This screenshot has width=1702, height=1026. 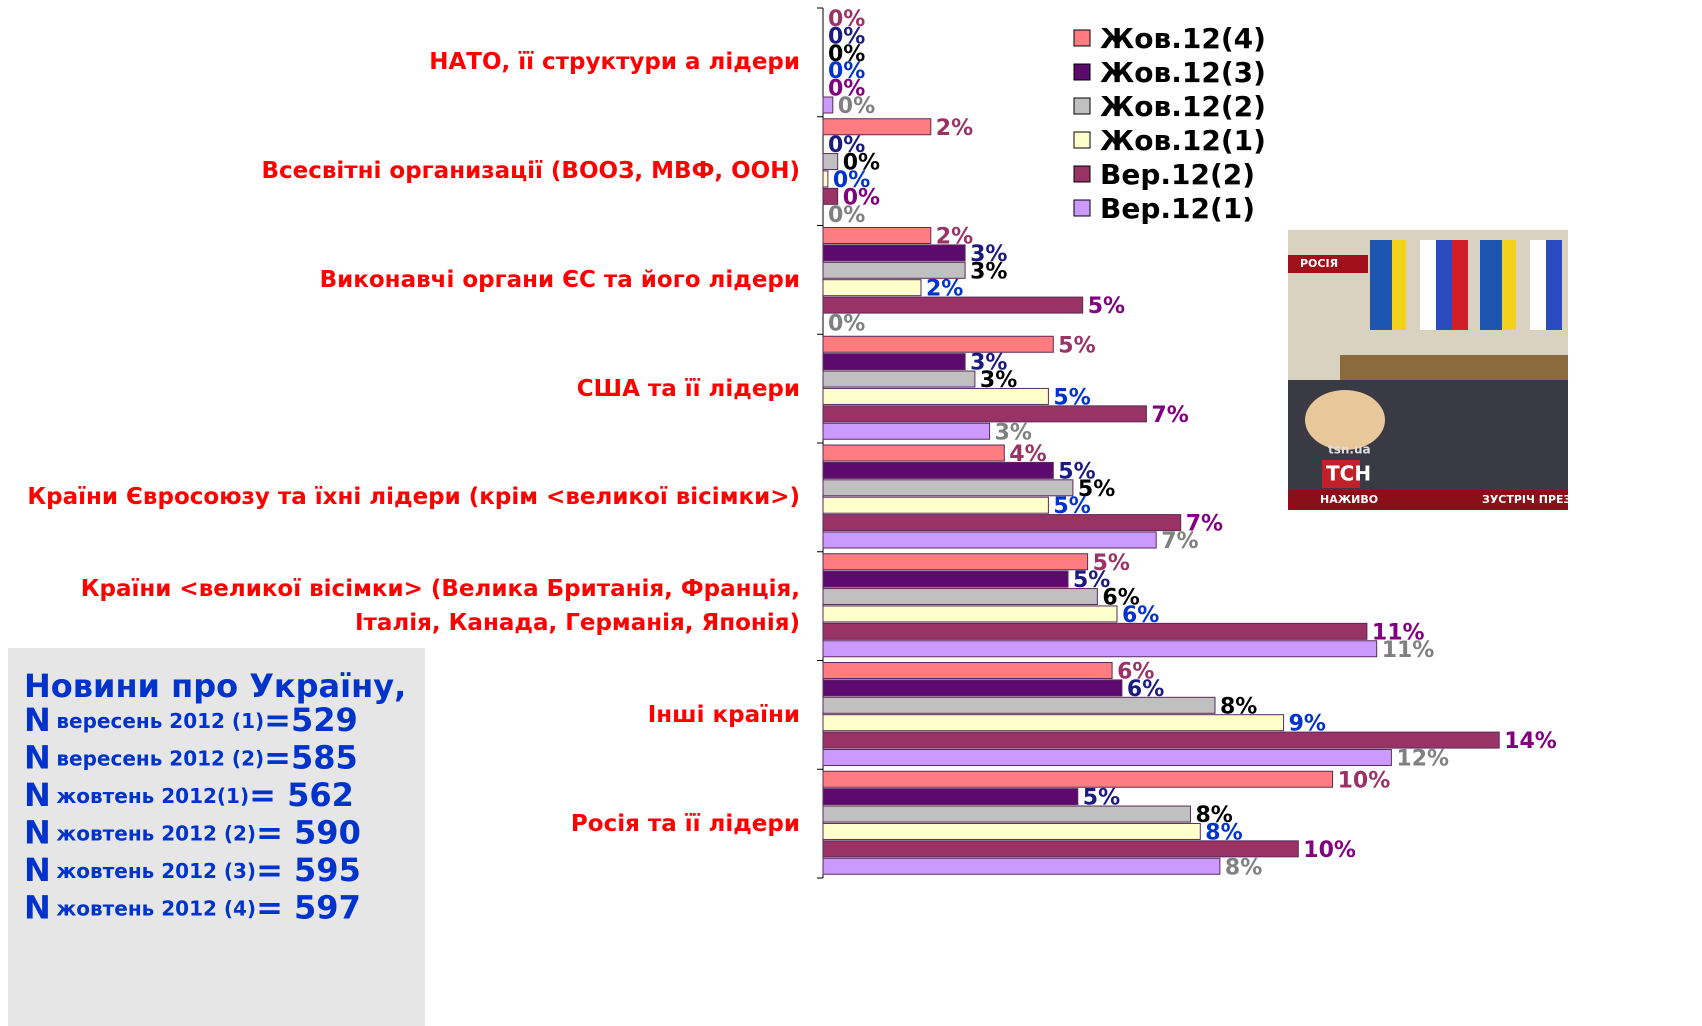 I want to click on info-line: N вересень 2012 (2)=585, so click(x=191, y=758).